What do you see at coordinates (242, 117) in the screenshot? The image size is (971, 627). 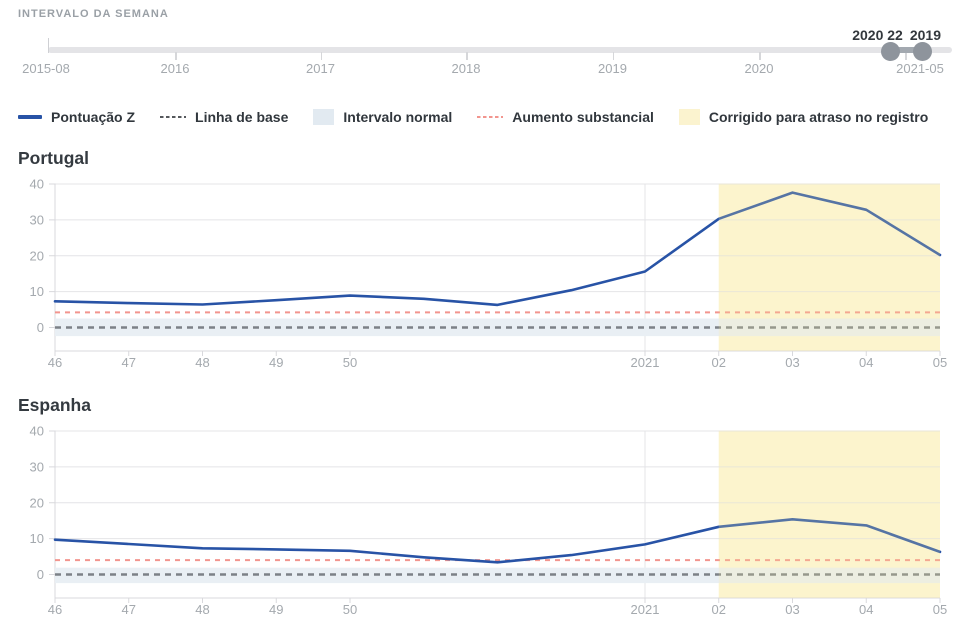 I see `legend-label: Linha de base` at bounding box center [242, 117].